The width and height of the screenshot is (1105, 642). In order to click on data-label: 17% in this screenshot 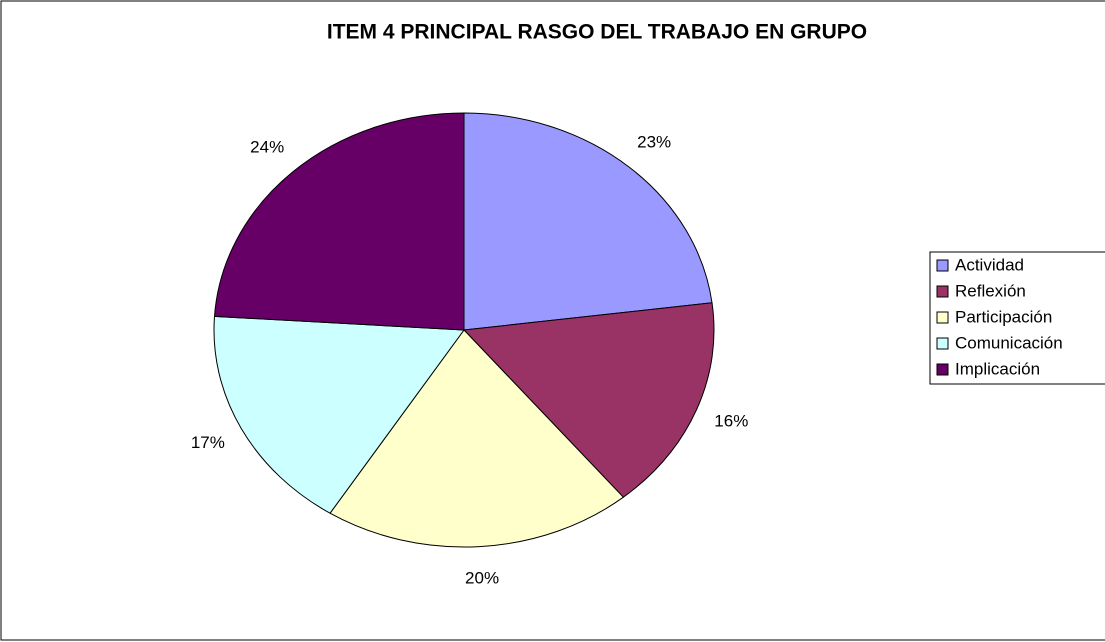, I will do `click(208, 442)`.